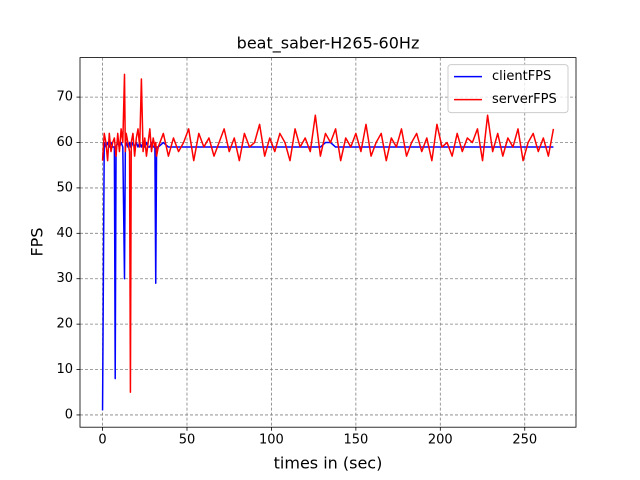 The height and width of the screenshot is (480, 640). Describe the element at coordinates (524, 440) in the screenshot. I see `x-tick-label: 250` at that location.